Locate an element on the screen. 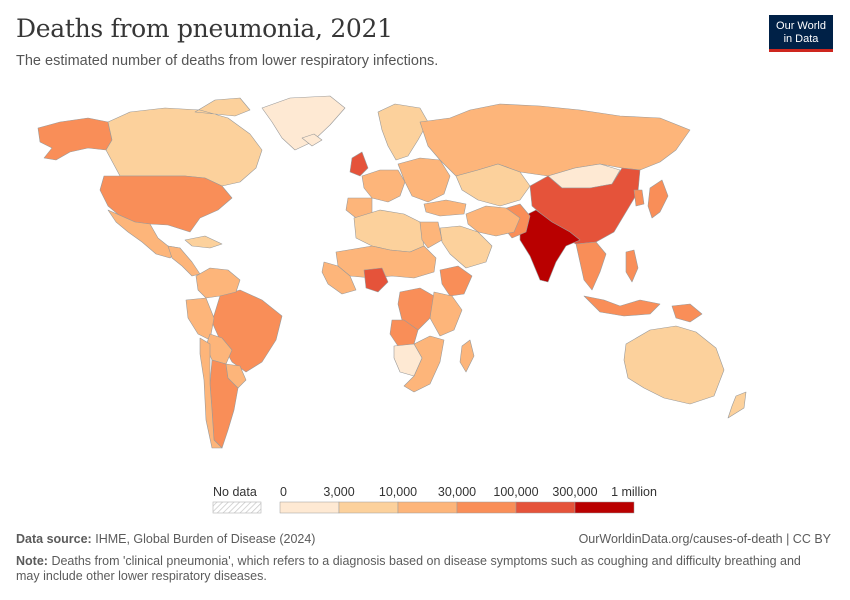 This screenshot has width=850, height=600. map-region-egypt is located at coordinates (431, 235).